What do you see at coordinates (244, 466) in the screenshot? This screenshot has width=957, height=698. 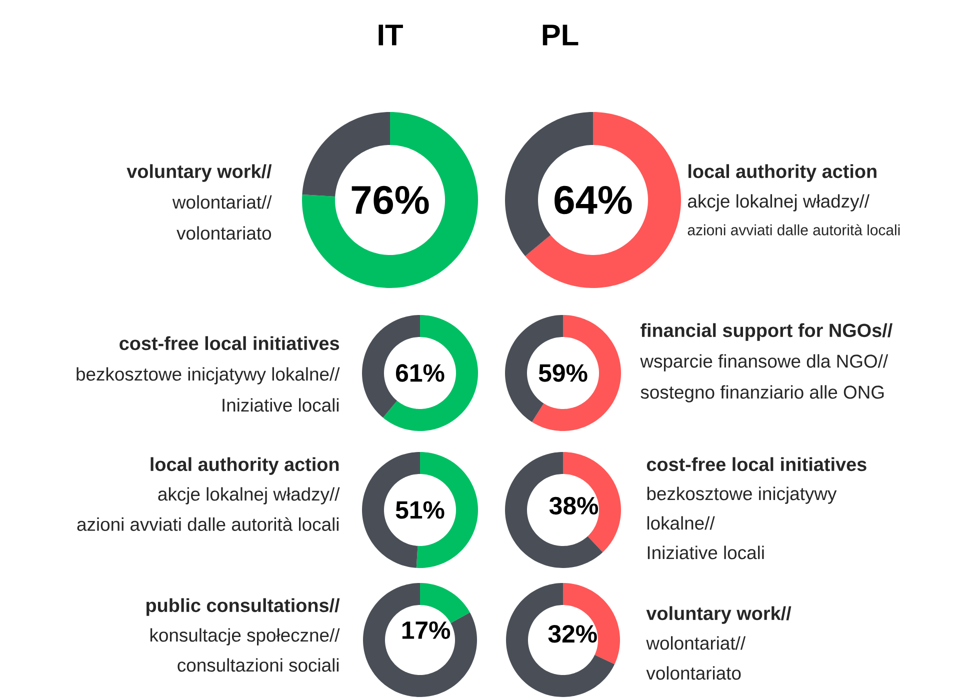 I see `chart-title: local authority action` at bounding box center [244, 466].